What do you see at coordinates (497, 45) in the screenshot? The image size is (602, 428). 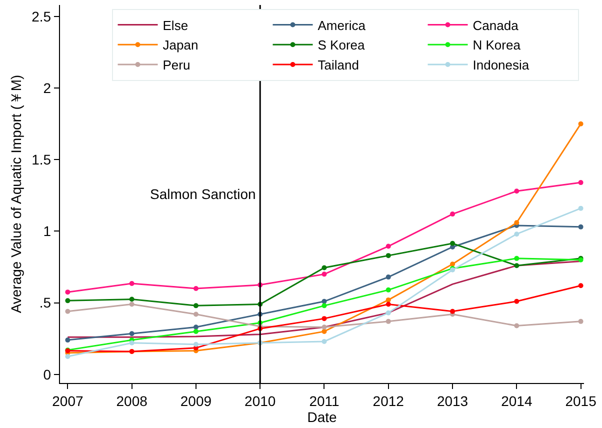 I see `legend-label: N Korea` at bounding box center [497, 45].